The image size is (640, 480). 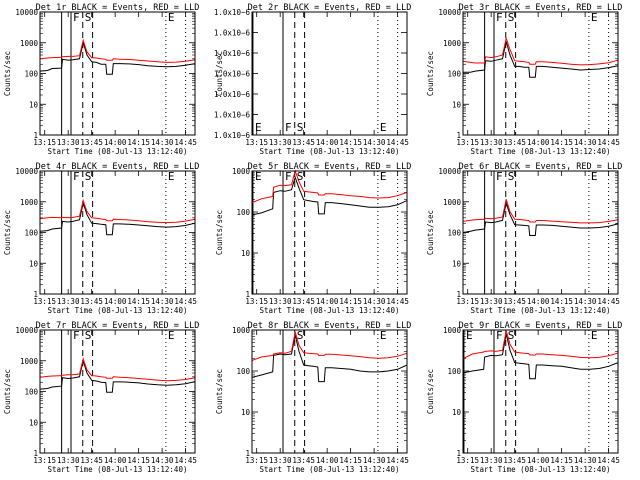 What do you see at coordinates (541, 326) in the screenshot?
I see `chart-title: Det 9r BLACK = Events, RED = LLD` at bounding box center [541, 326].